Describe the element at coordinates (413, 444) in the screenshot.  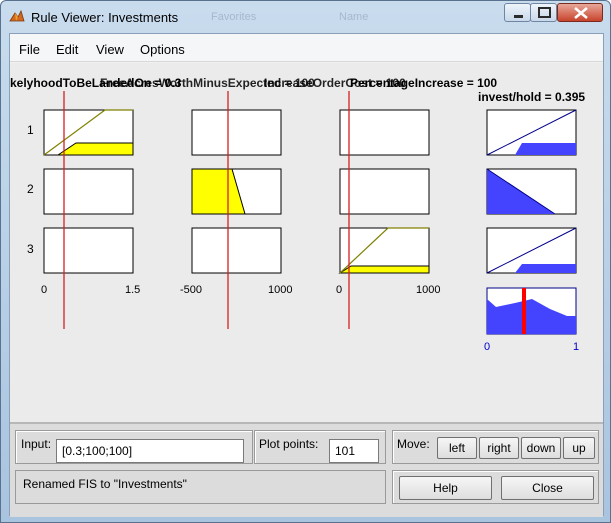
I see `move-label: Move:` at that location.